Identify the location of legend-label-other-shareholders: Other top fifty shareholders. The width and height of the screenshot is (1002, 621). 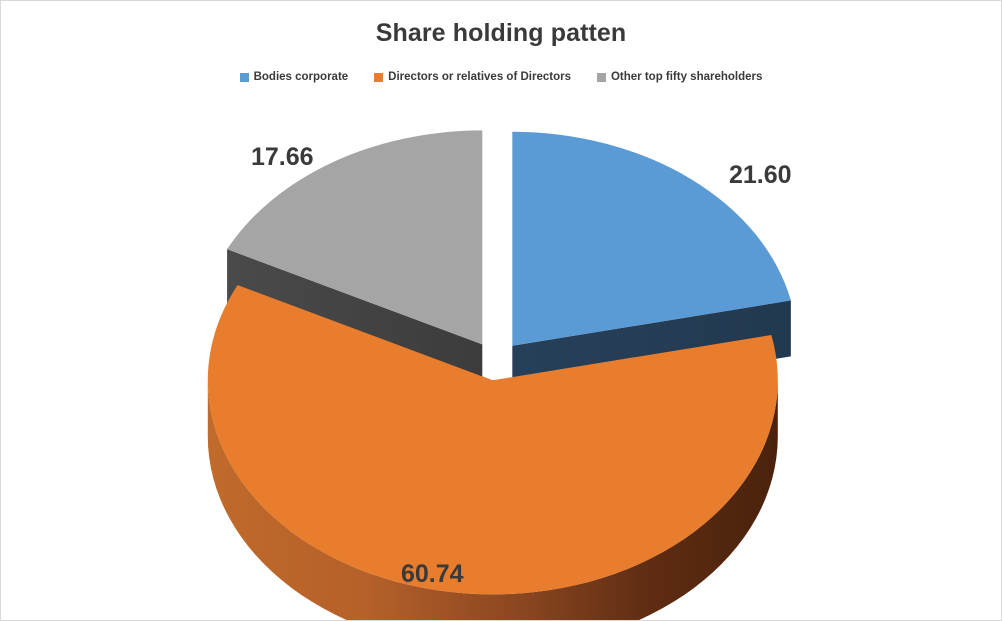
(686, 77).